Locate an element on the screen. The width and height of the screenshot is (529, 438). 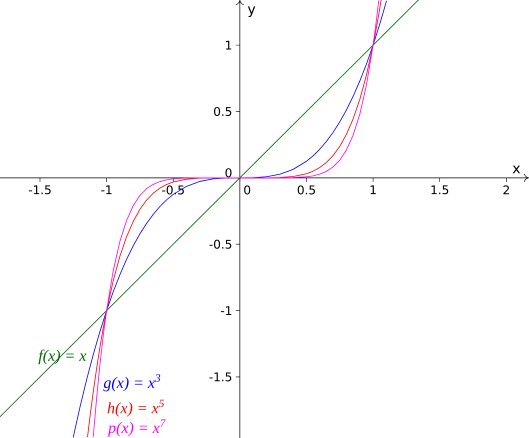
y-tick-label: -1.5 is located at coordinates (220, 377).